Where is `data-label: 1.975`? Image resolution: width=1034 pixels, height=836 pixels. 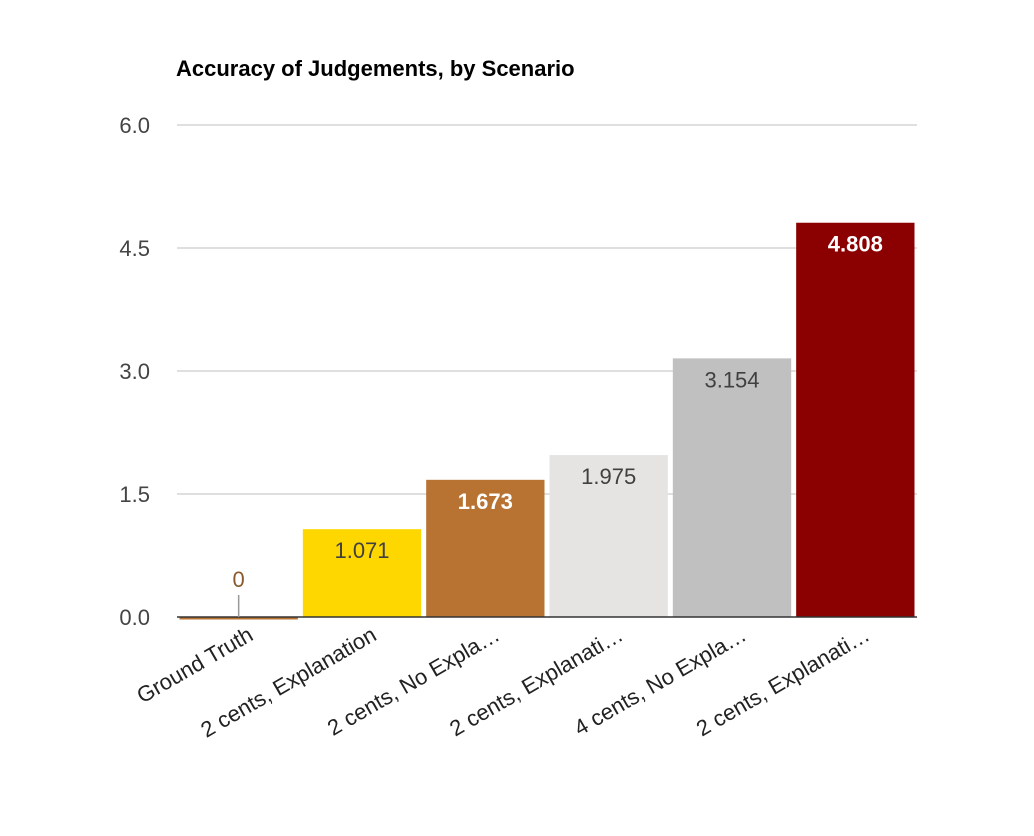
data-label: 1.975 is located at coordinates (608, 476).